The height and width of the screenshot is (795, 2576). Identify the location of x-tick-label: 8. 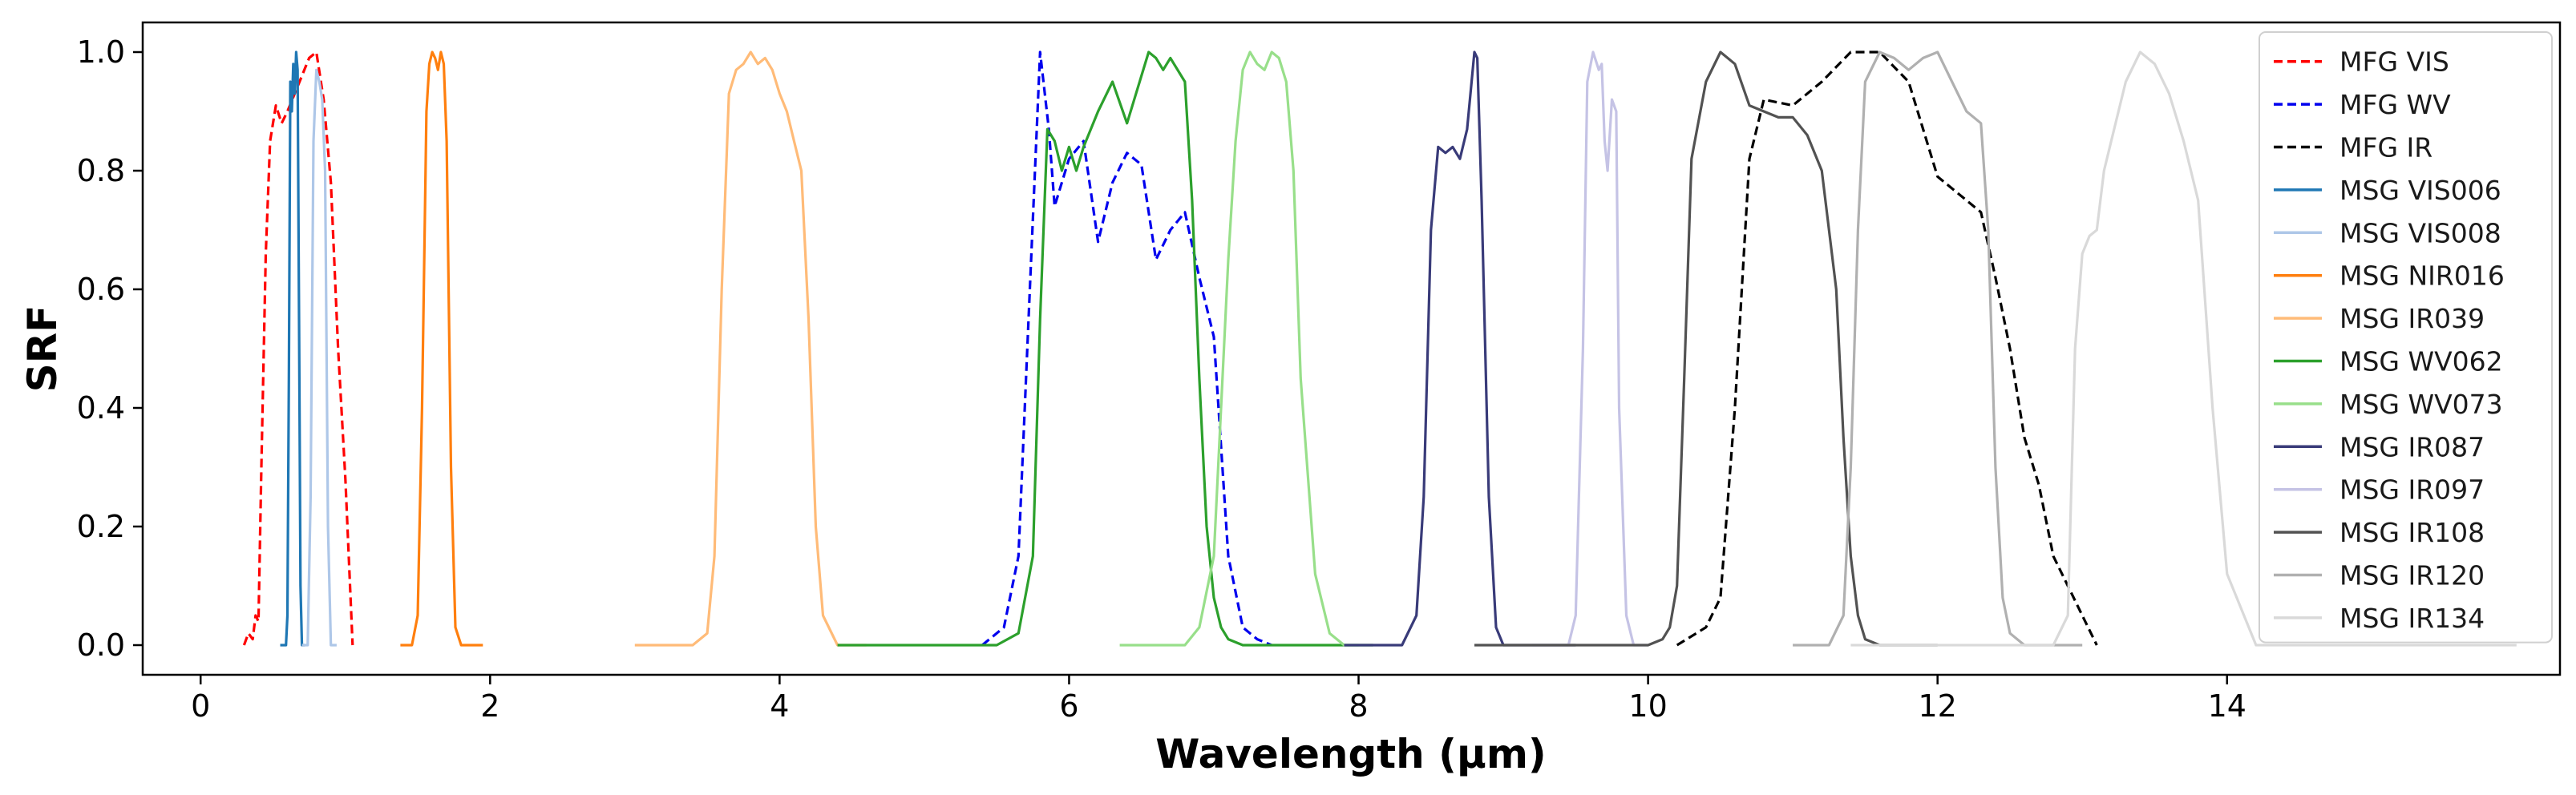
(1358, 706).